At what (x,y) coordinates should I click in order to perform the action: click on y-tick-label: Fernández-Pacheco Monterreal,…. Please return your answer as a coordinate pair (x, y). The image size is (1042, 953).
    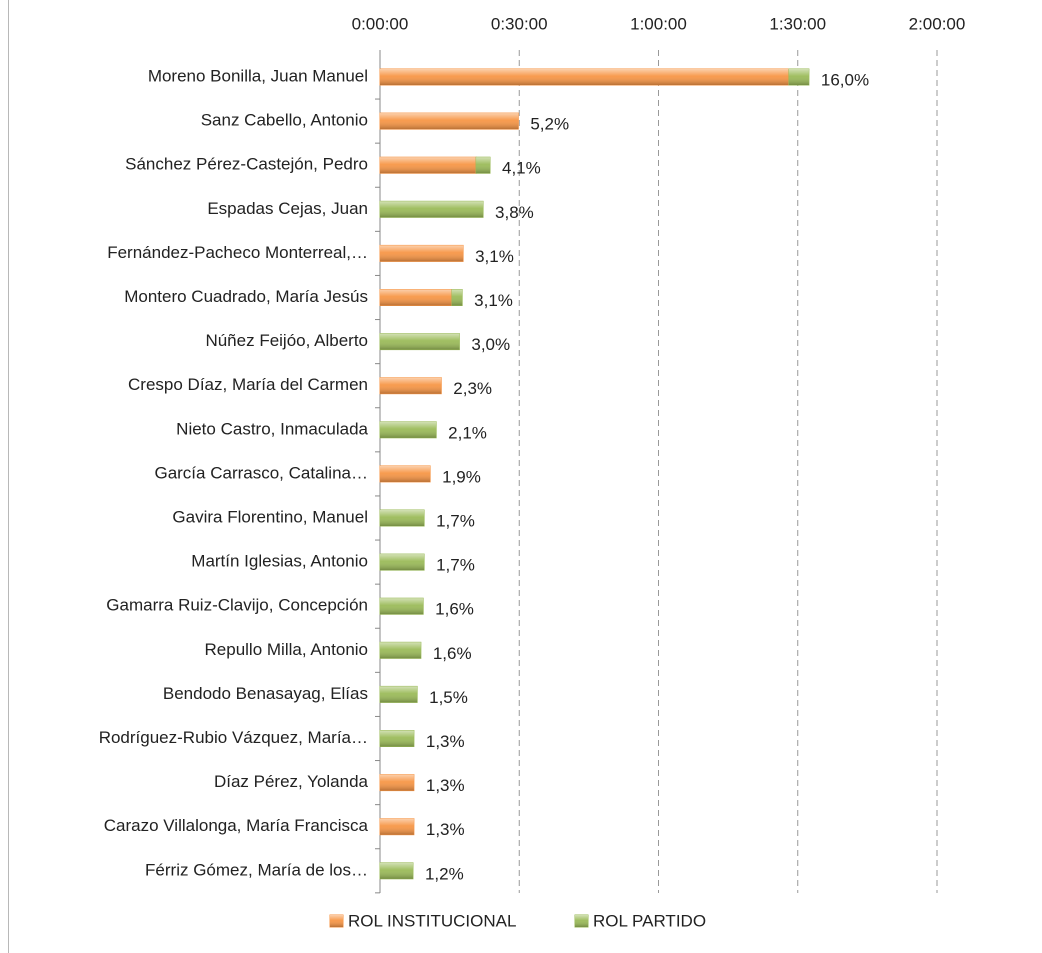
    Looking at the image, I should click on (237, 252).